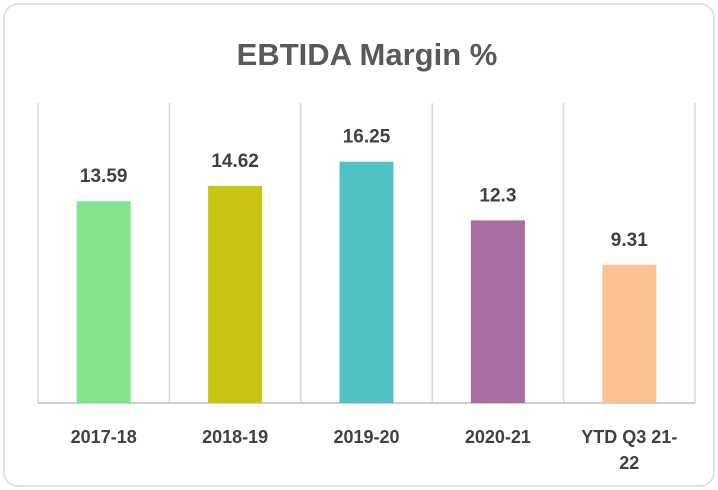  Describe the element at coordinates (104, 176) in the screenshot. I see `value-label: 13.59` at that location.